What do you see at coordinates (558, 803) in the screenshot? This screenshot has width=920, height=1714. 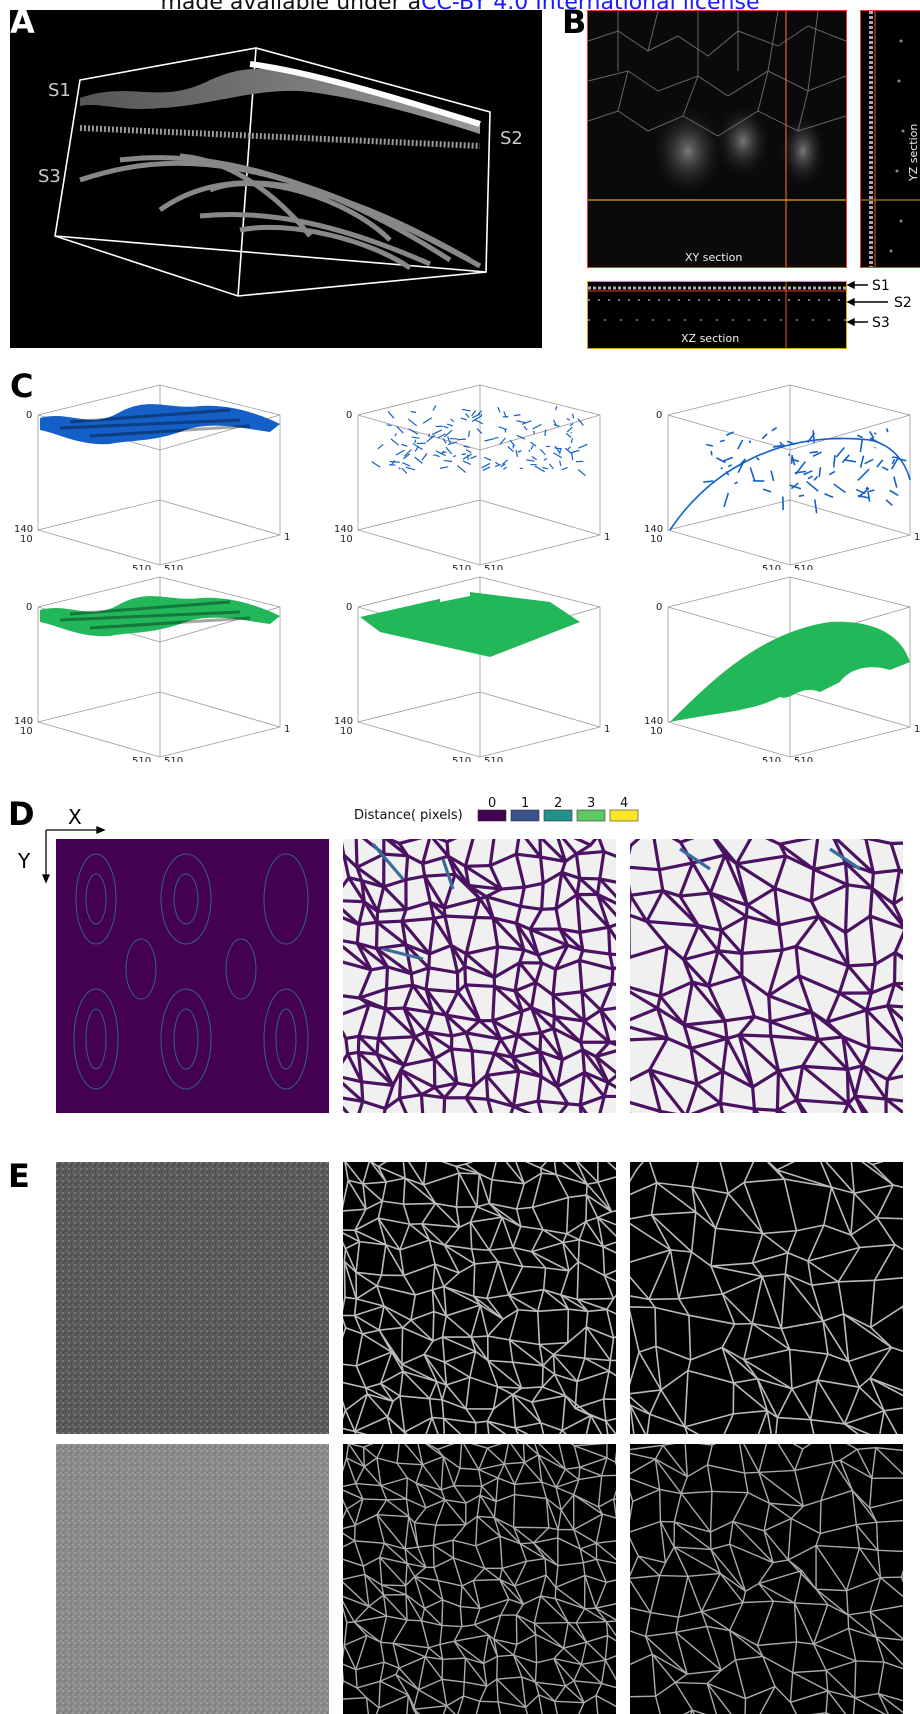 I see `colorbar-tick: 2` at bounding box center [558, 803].